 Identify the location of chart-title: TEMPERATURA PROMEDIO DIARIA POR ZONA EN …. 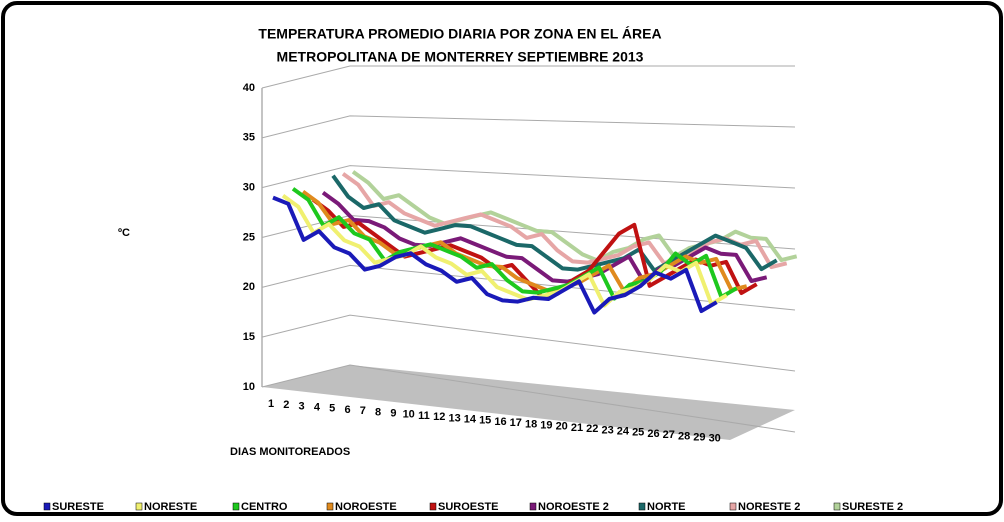
(459, 34).